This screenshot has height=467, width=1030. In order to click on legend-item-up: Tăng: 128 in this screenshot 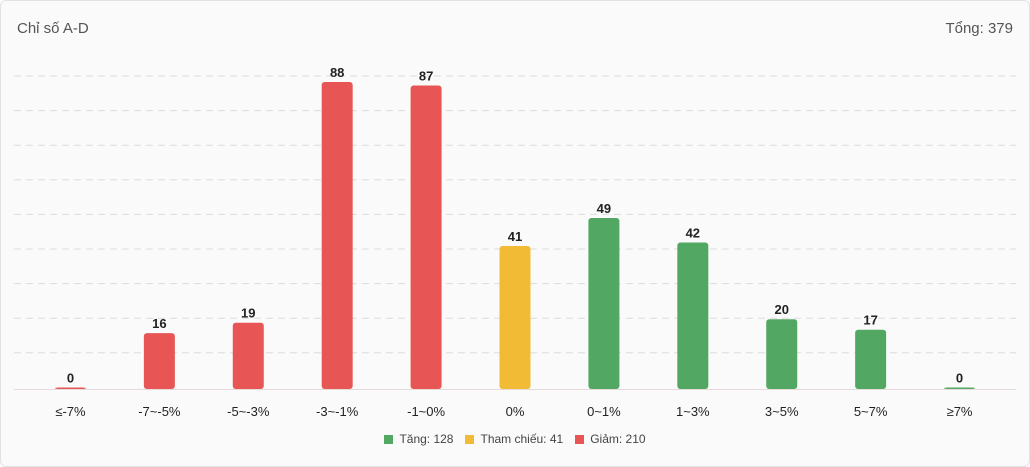, I will do `click(418, 439)`.